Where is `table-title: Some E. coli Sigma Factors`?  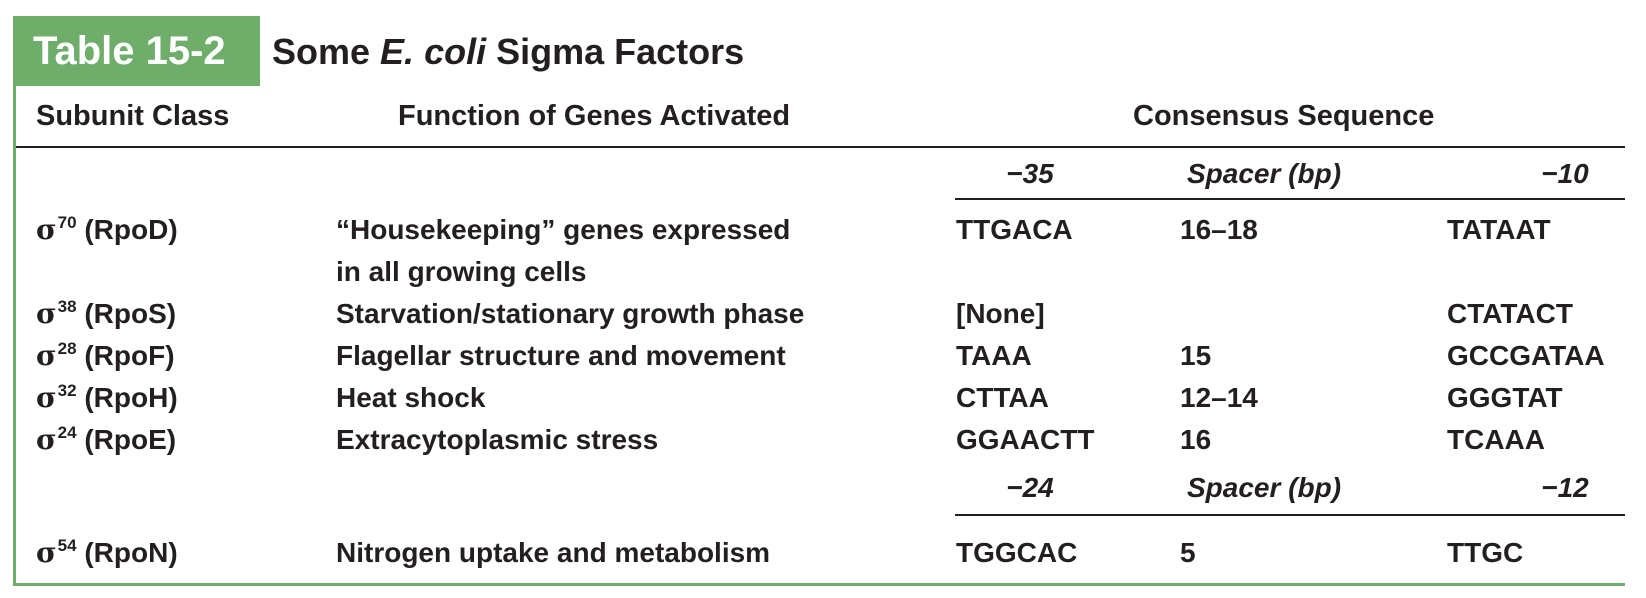 table-title: Some E. coli Sigma Factors is located at coordinates (508, 52).